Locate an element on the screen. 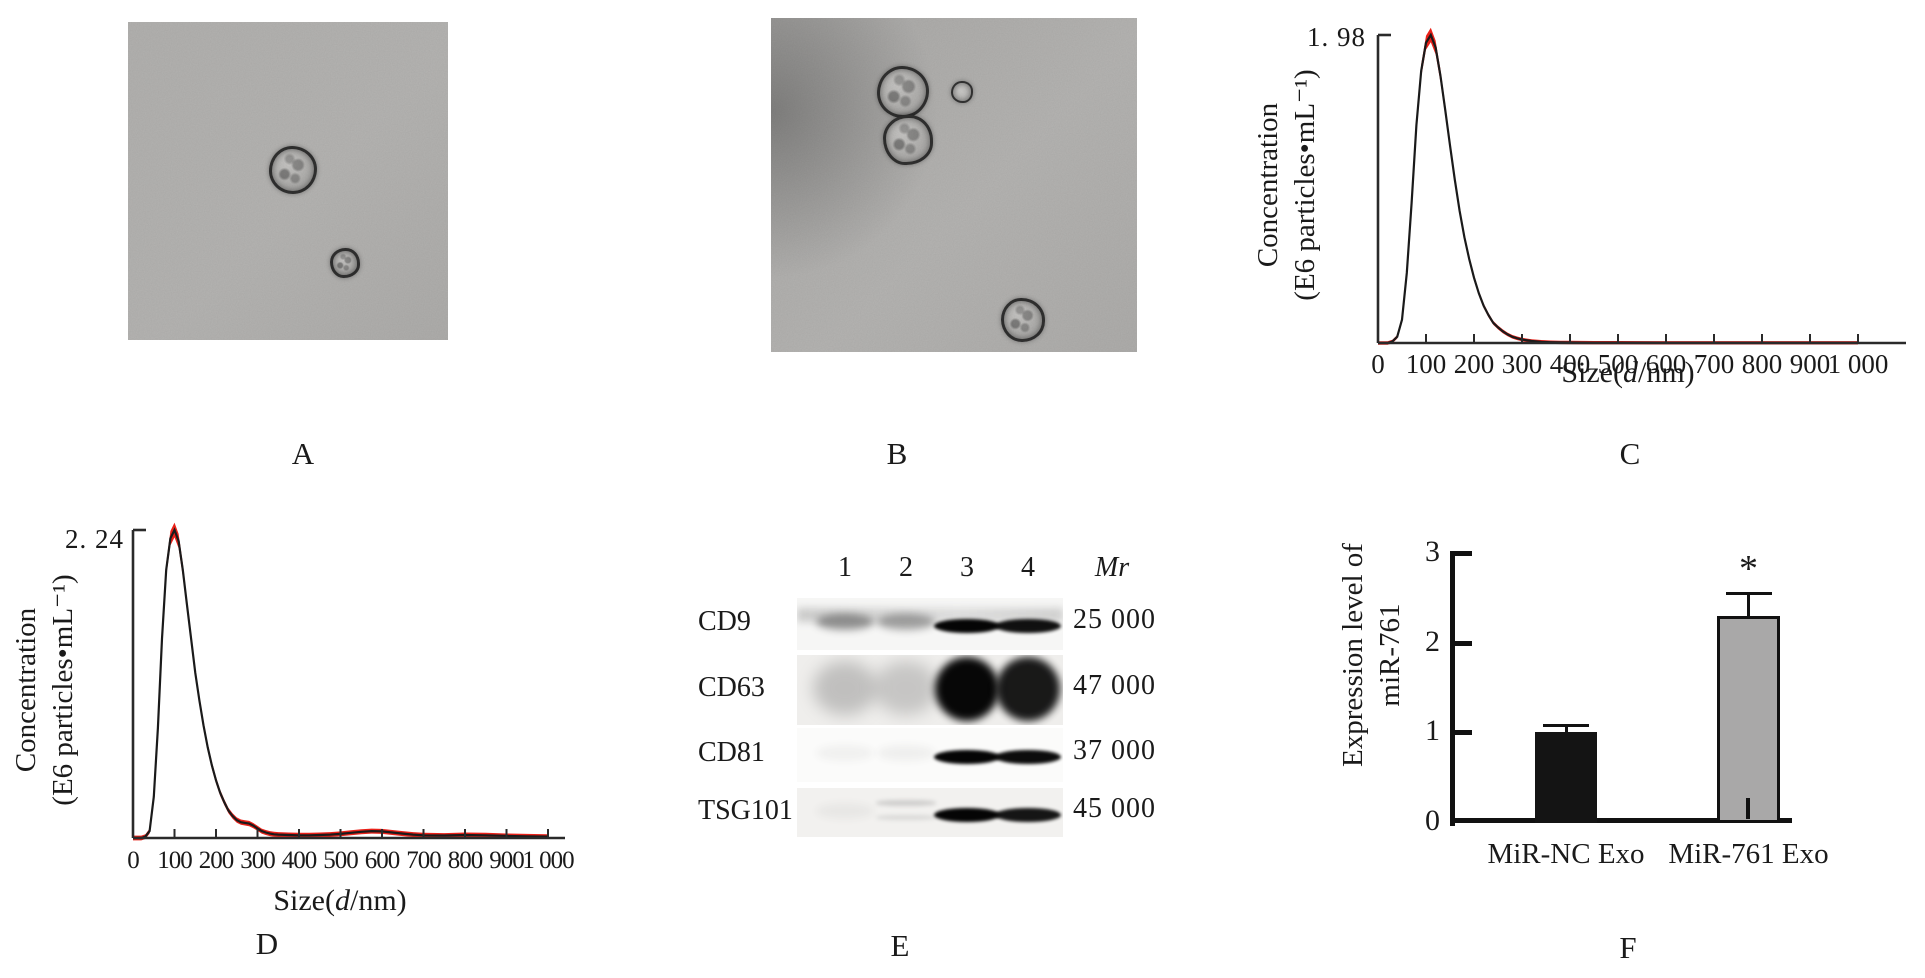  blot-row-label: CD63 is located at coordinates (731, 687).